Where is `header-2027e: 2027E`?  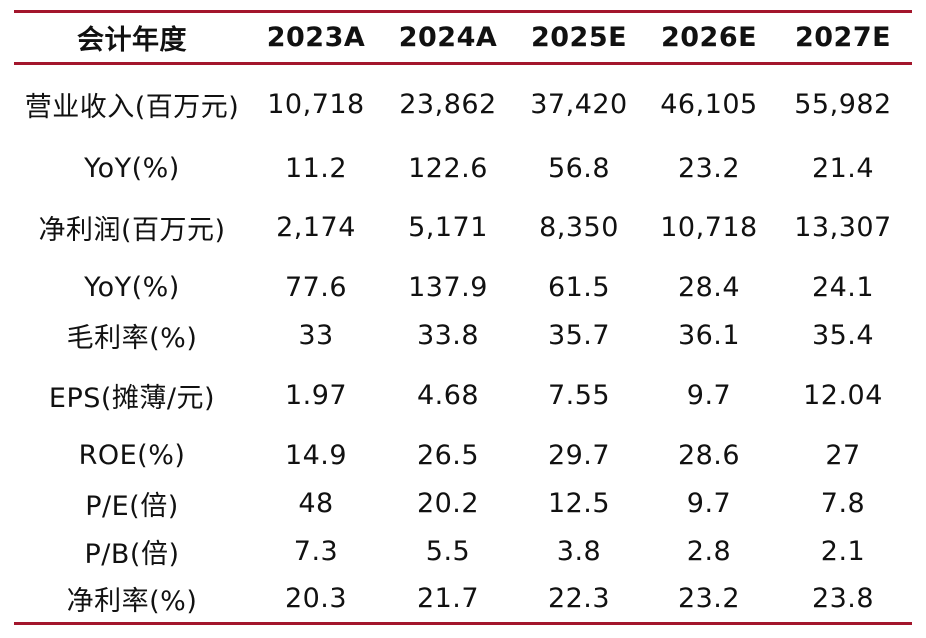 header-2027e: 2027E is located at coordinates (843, 37).